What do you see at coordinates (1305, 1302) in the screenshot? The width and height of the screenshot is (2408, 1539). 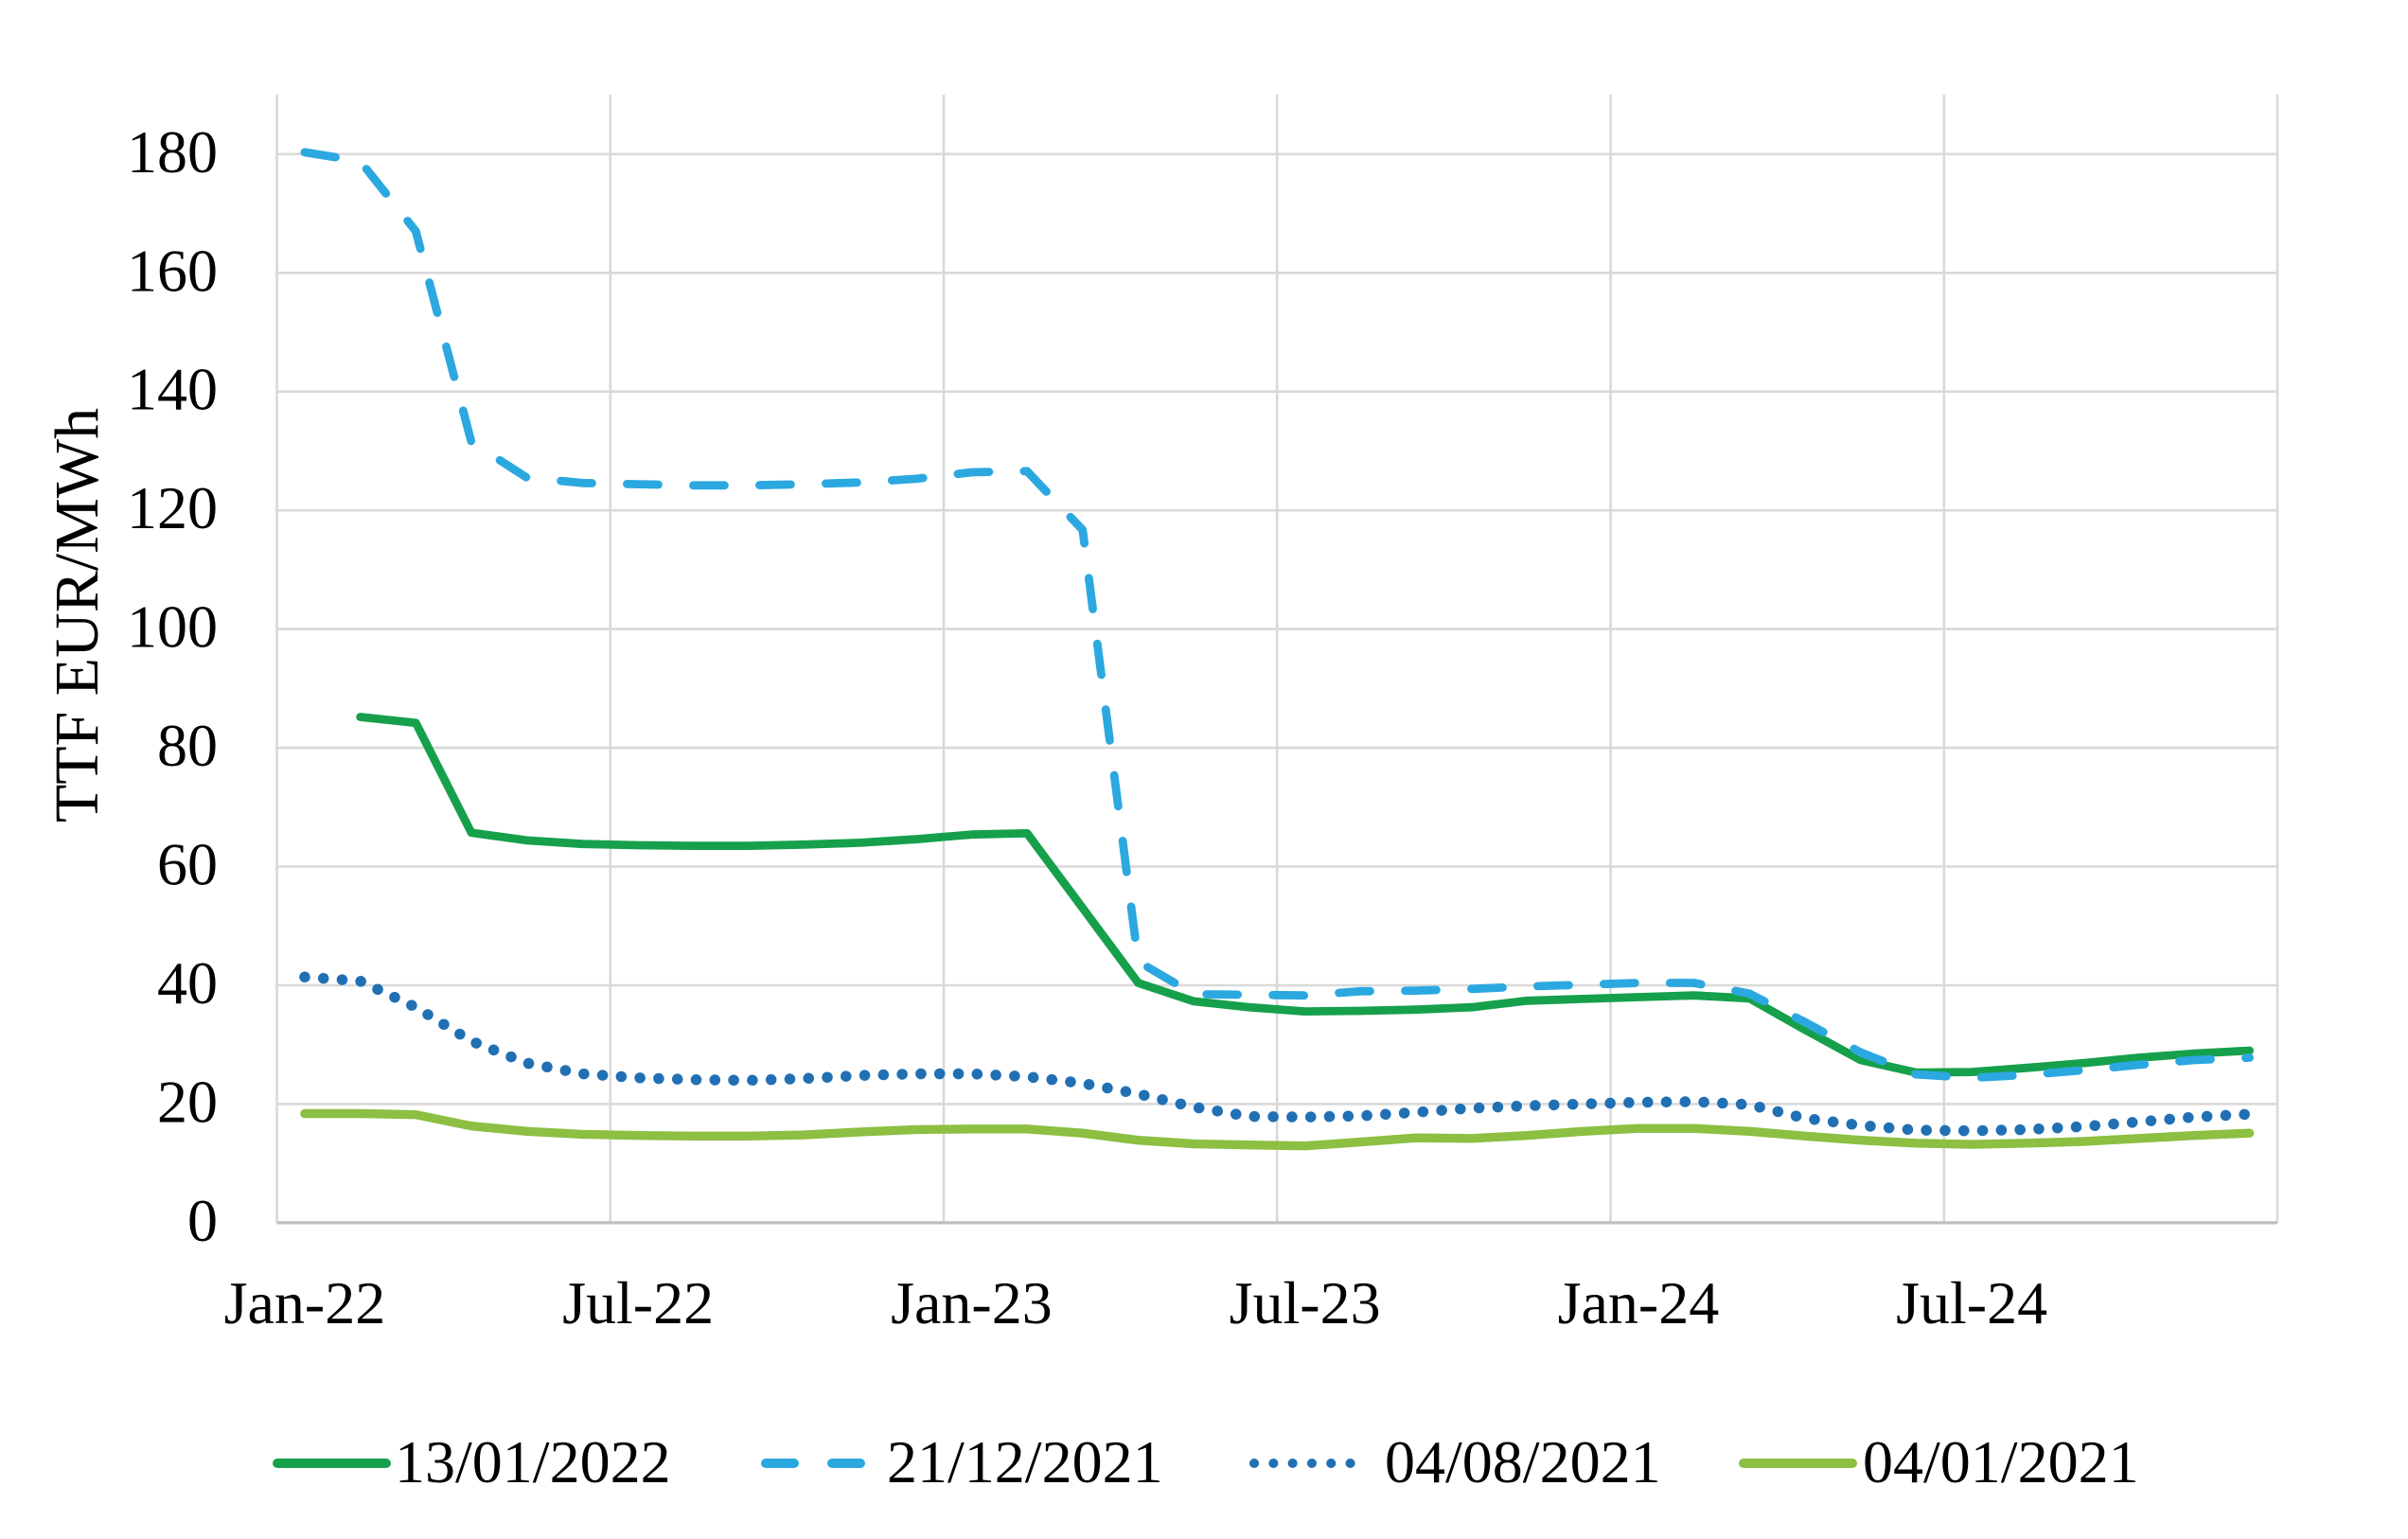 I see `svg-text: Jul-23` at bounding box center [1305, 1302].